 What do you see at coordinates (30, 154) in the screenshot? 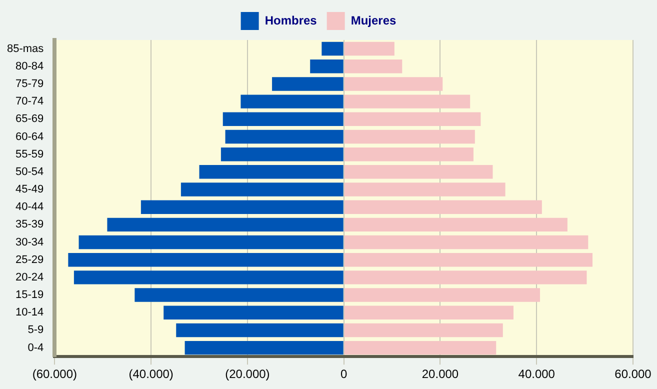
I see `y-tick-label: 55-59` at bounding box center [30, 154].